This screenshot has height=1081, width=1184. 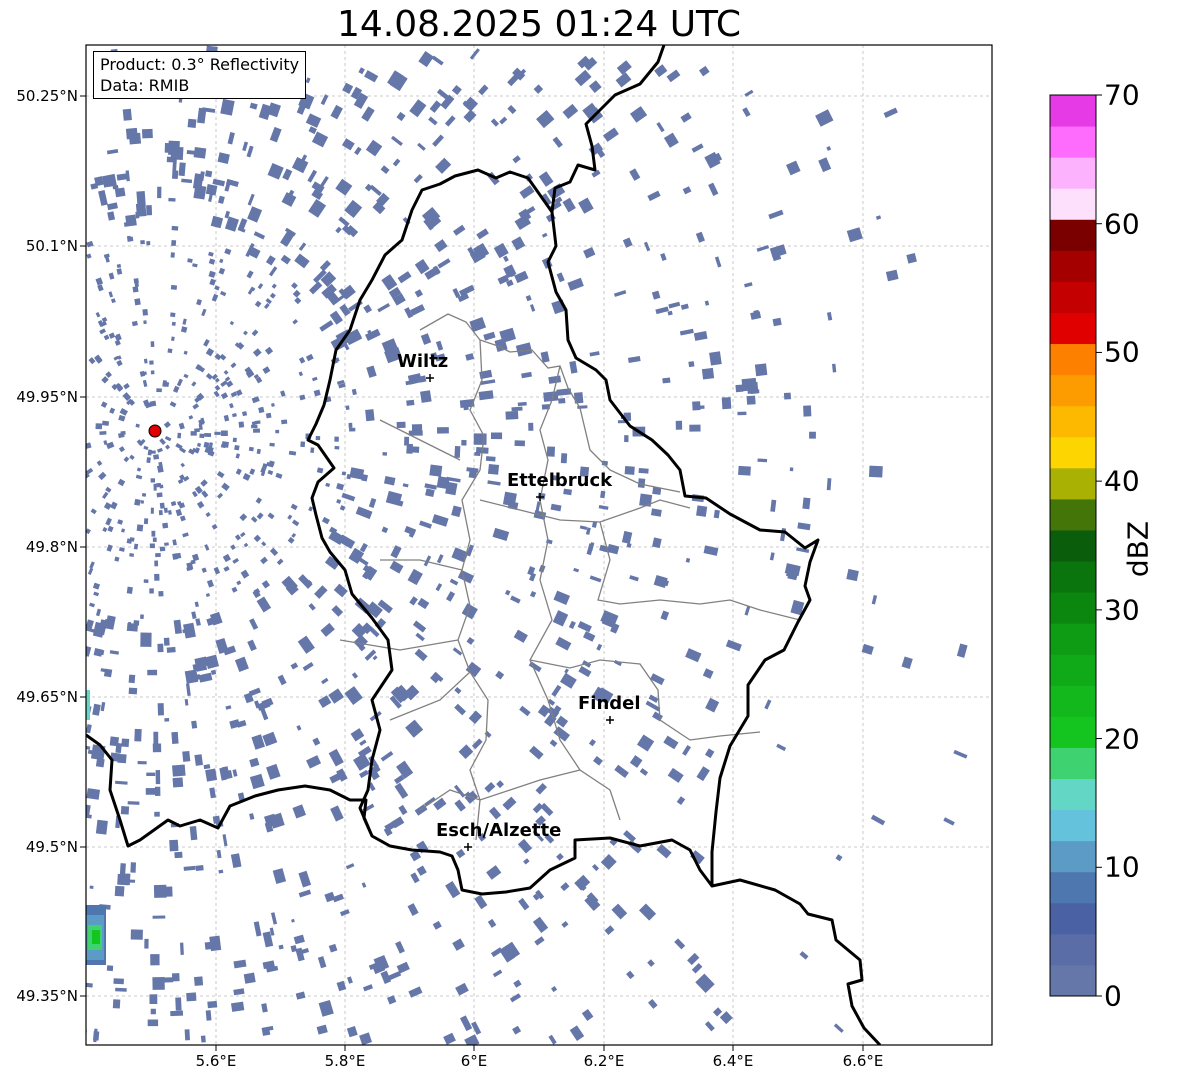 What do you see at coordinates (47, 397) in the screenshot?
I see `lat-tick-label: 49.95°N` at bounding box center [47, 397].